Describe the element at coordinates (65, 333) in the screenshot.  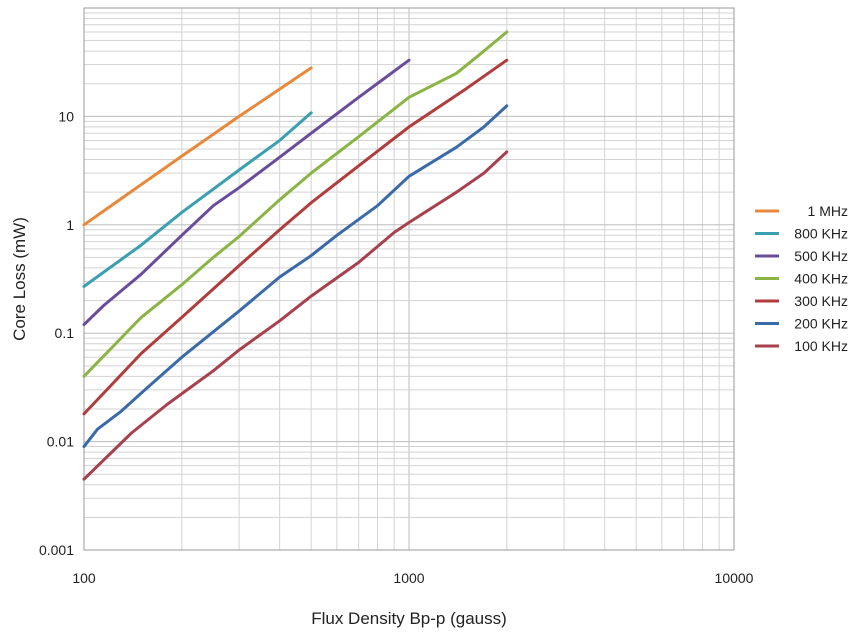
I see `y-tick-label: 0.1` at that location.